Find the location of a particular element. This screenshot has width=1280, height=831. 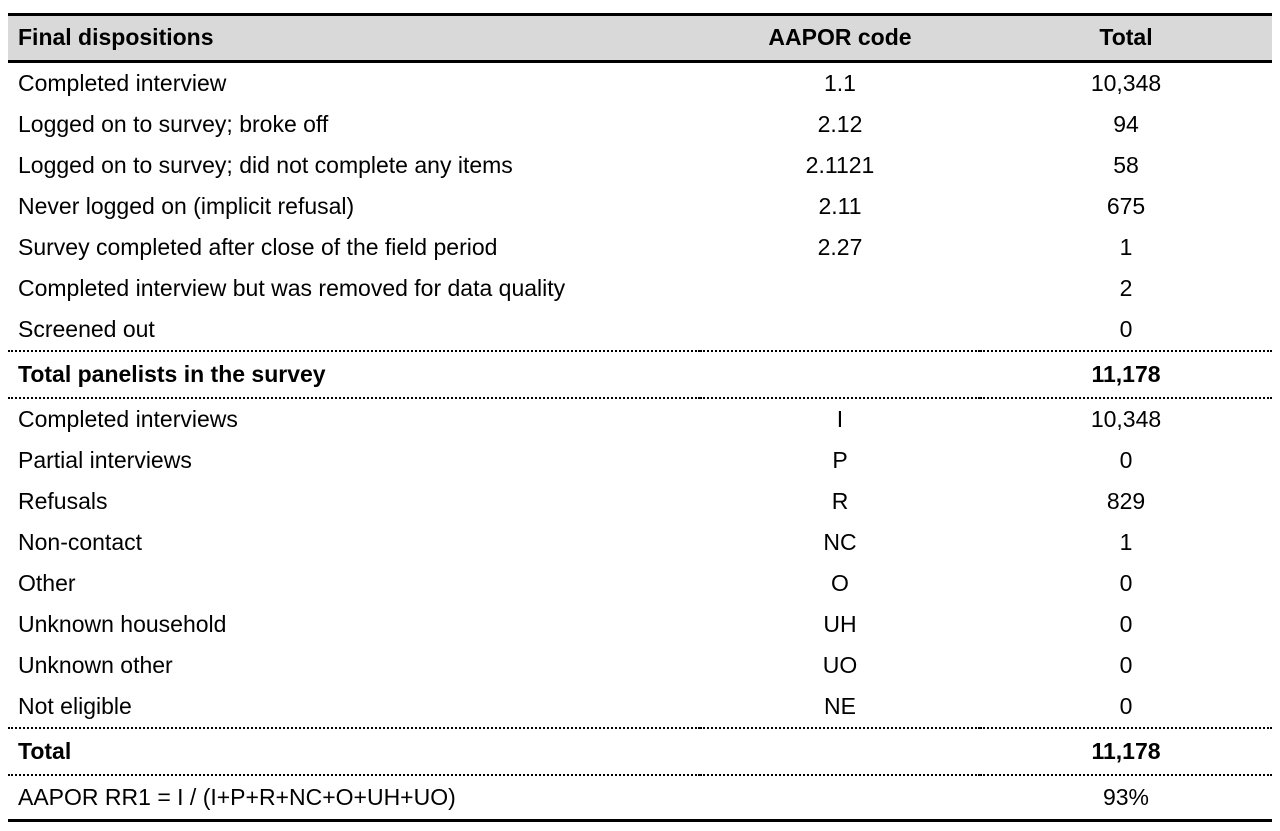

table-header: Final dispositions AAPOR code Total is located at coordinates (640, 38).